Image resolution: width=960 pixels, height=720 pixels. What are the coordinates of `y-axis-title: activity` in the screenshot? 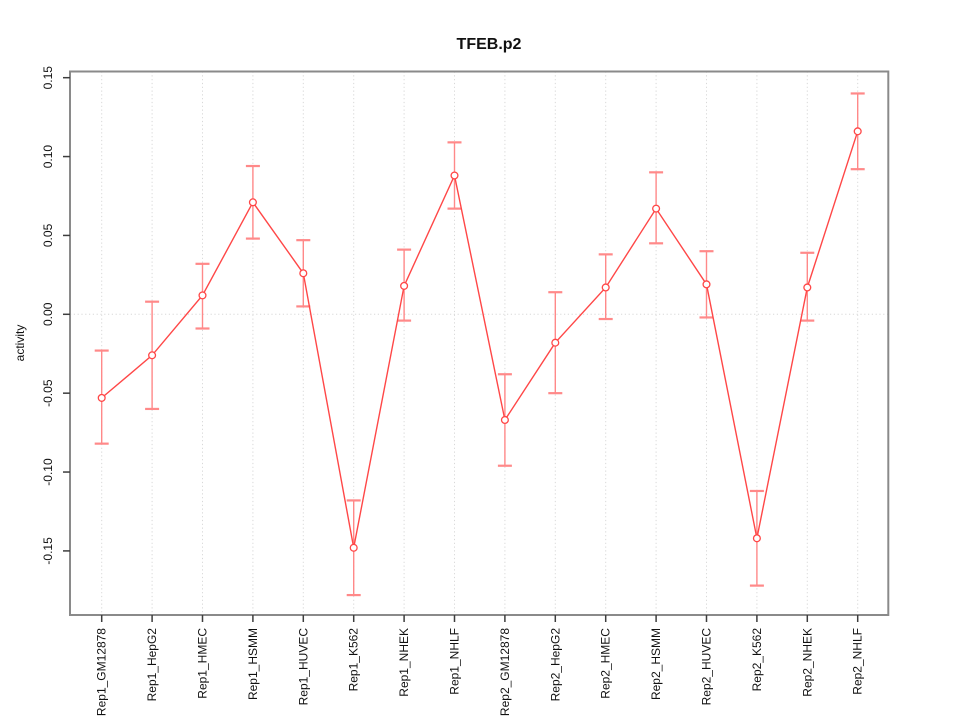 It's located at (20, 343).